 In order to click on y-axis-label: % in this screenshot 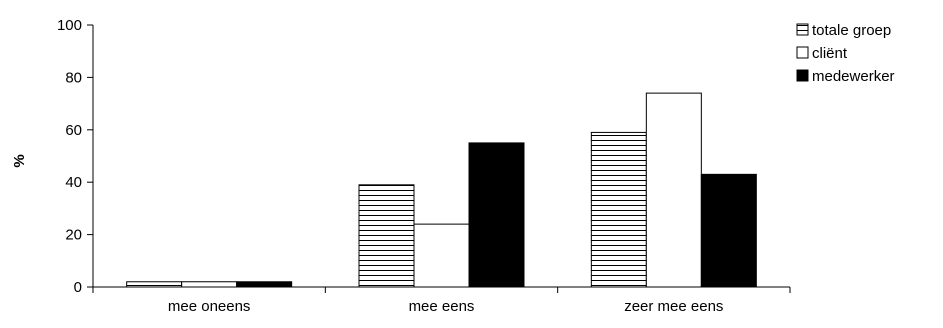, I will do `click(19, 160)`.